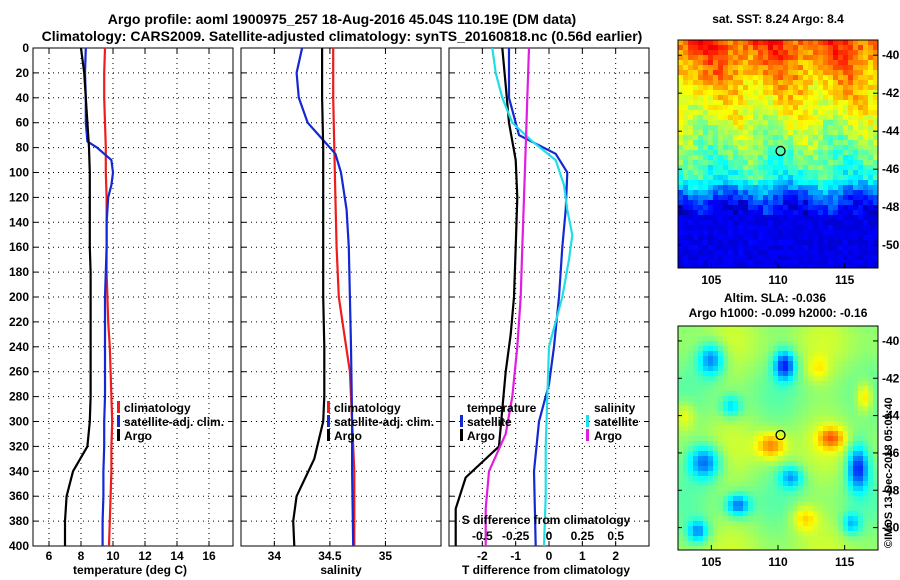  I want to click on y-tick-label: 260, so click(19, 372).